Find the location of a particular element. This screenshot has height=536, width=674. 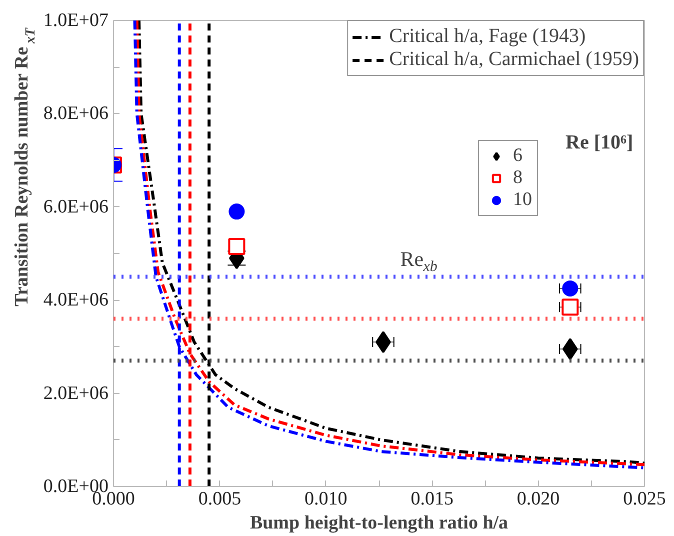

legend-title: Re [10⁶] is located at coordinates (600, 143).